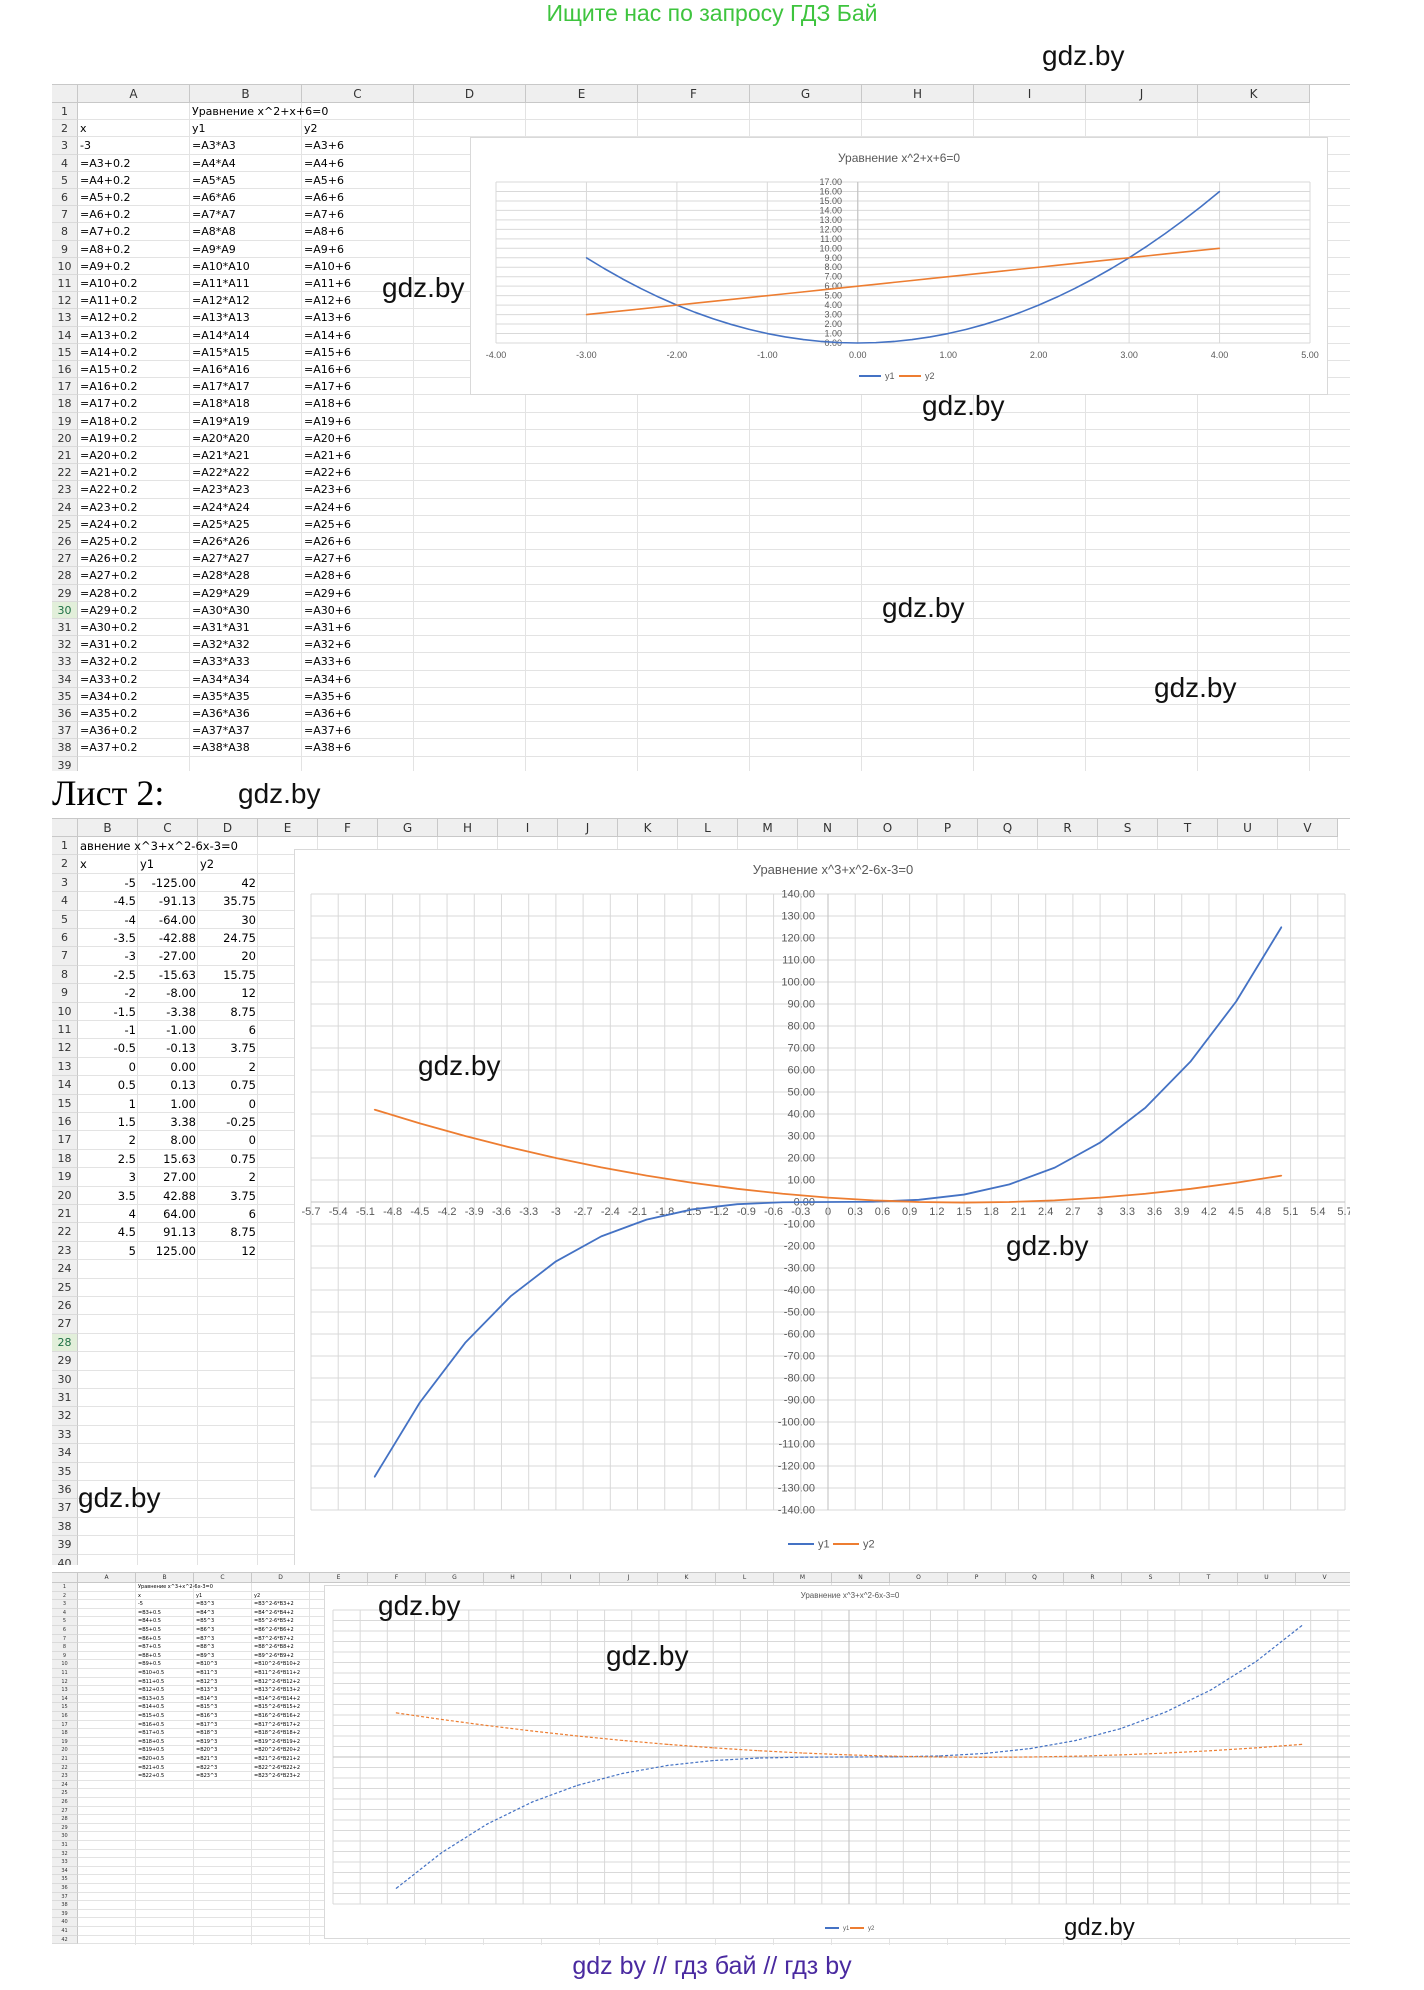 The height and width of the screenshot is (1990, 1424). Describe the element at coordinates (221, 455) in the screenshot. I see `cell: =A21*A21` at that location.